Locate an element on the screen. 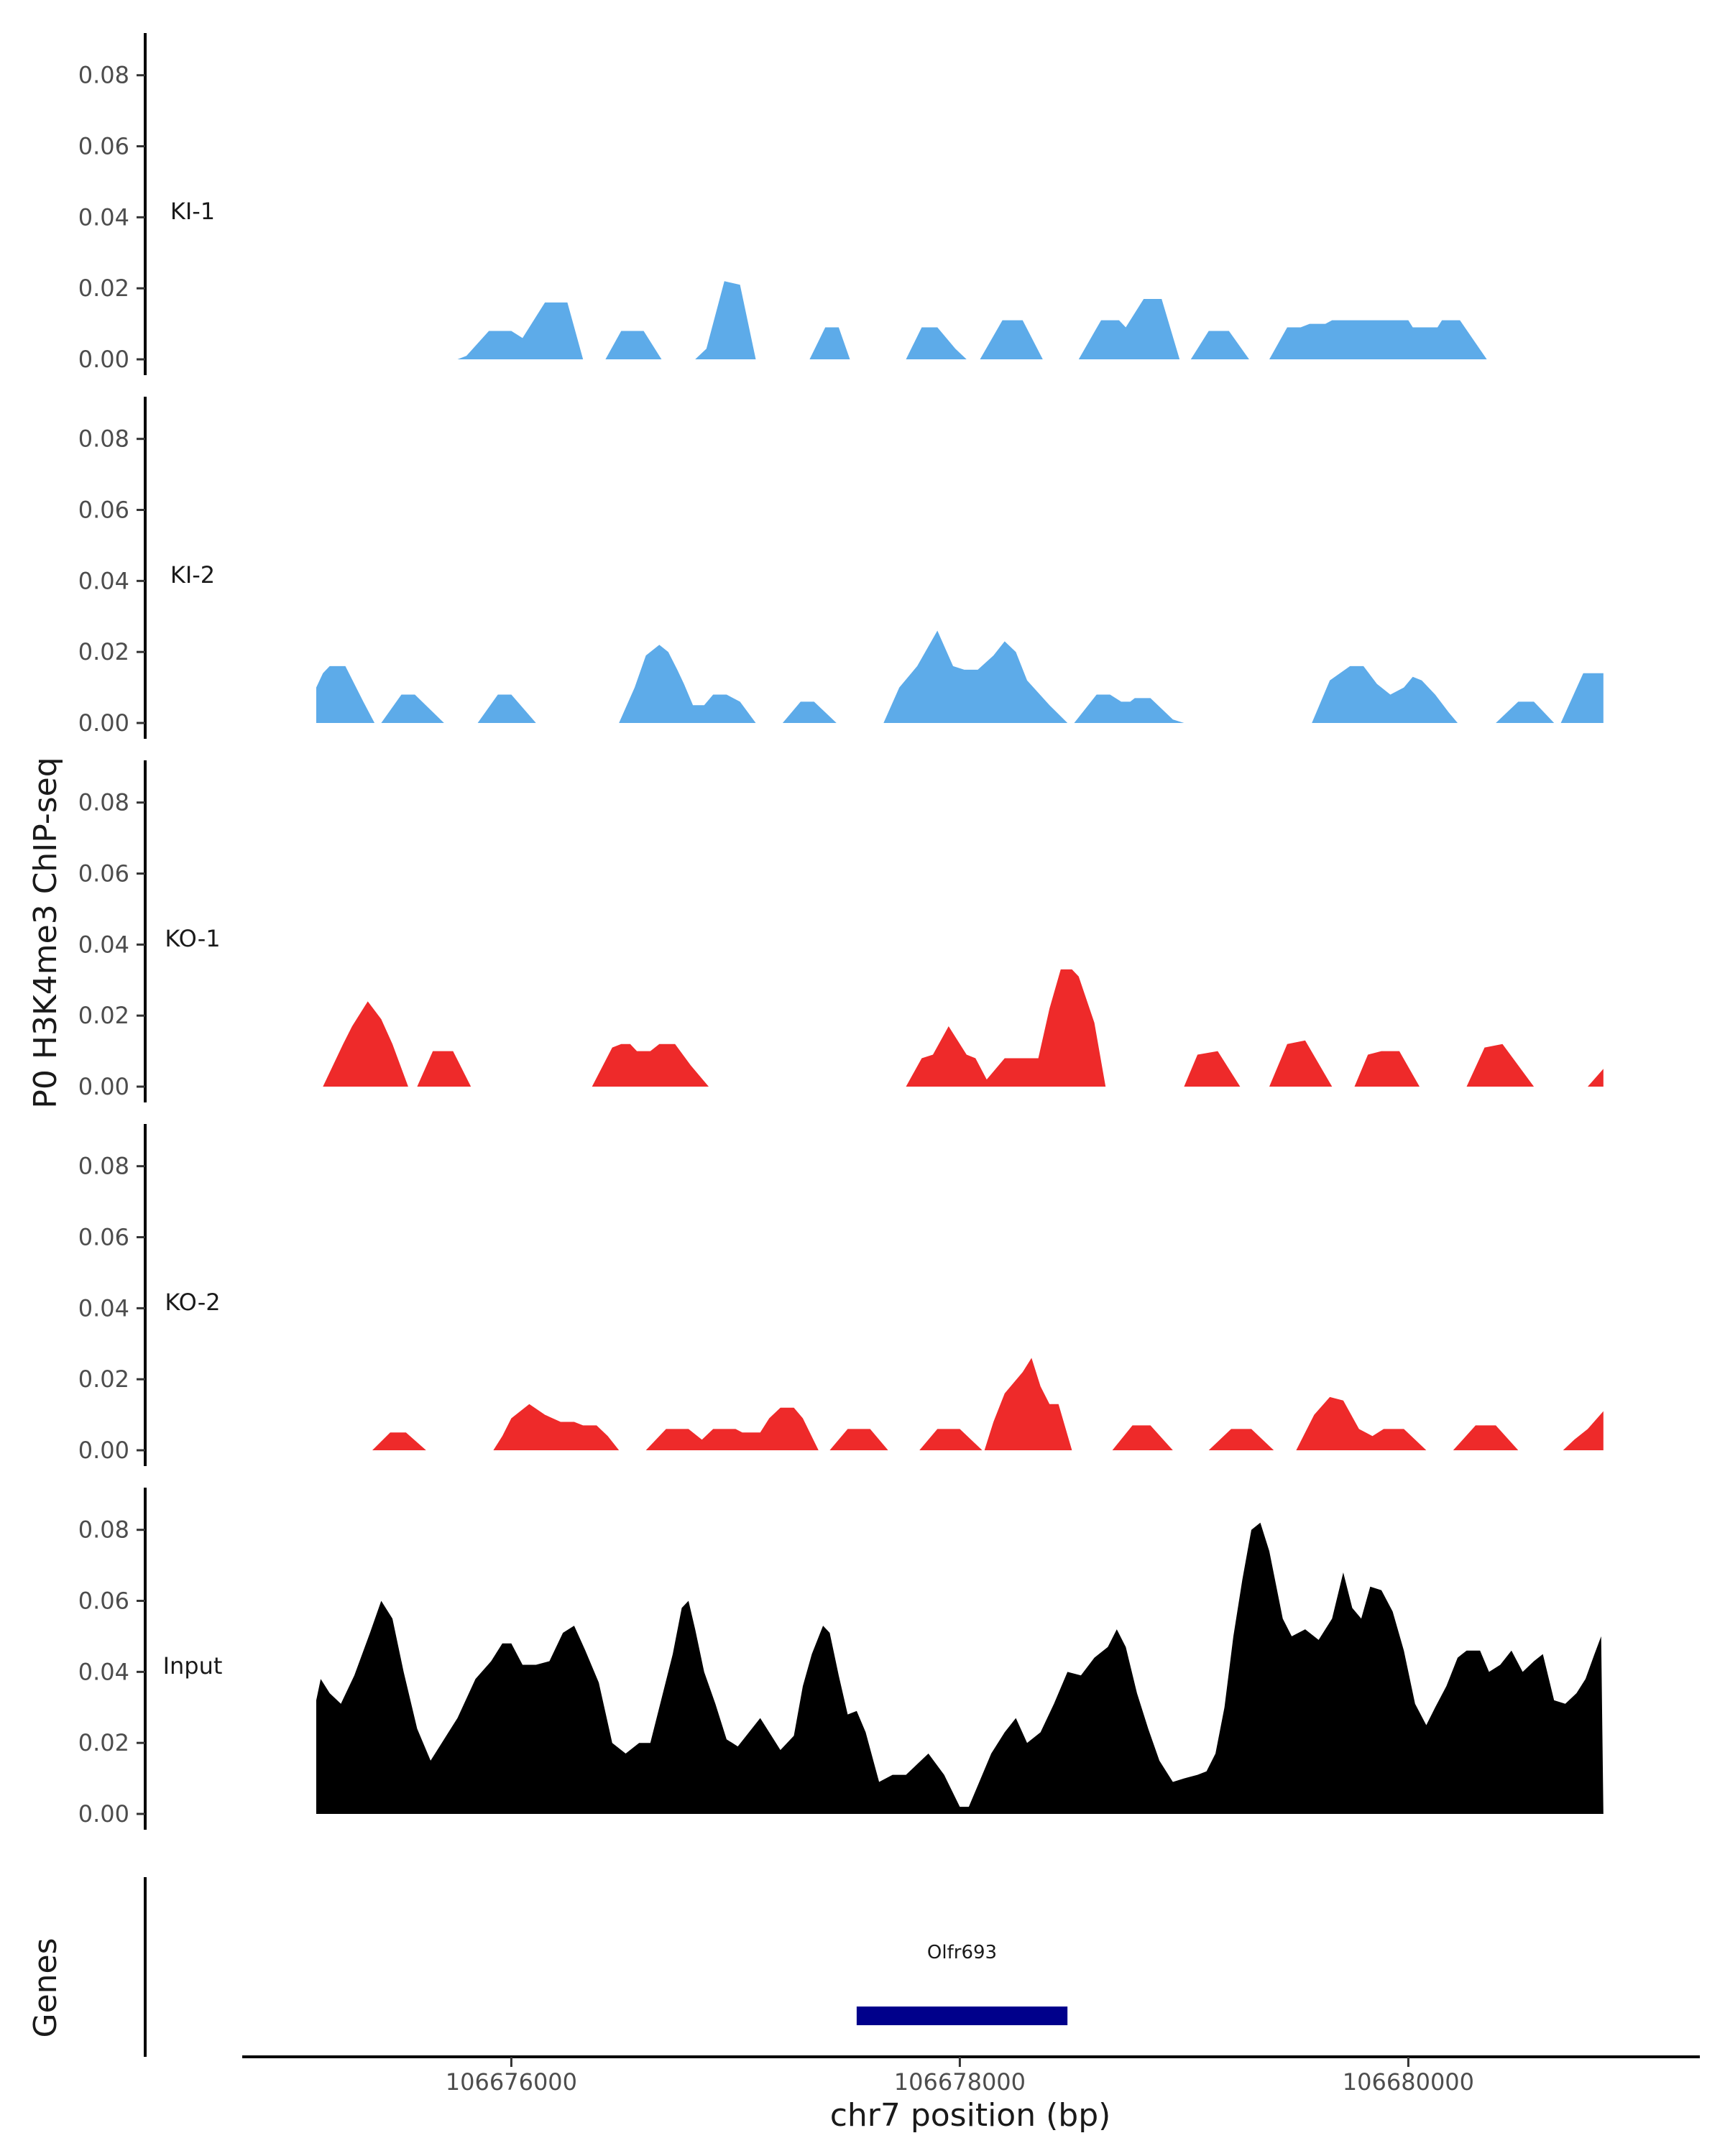  gene-body is located at coordinates (962, 2016).